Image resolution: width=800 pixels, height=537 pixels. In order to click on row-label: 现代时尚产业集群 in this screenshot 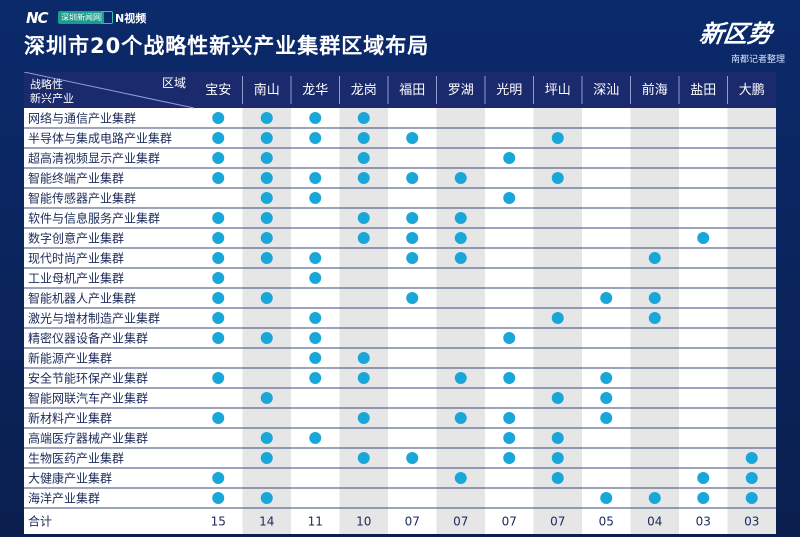, I will do `click(76, 258)`.